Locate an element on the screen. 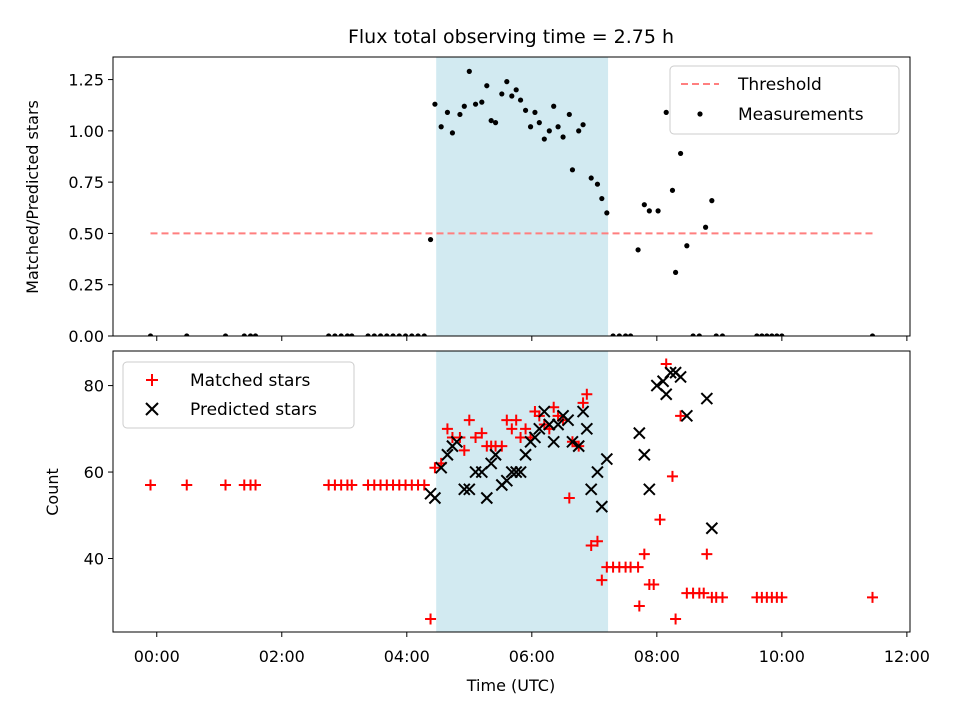  top-legend: Threshold Measurements is located at coordinates (784, 100).